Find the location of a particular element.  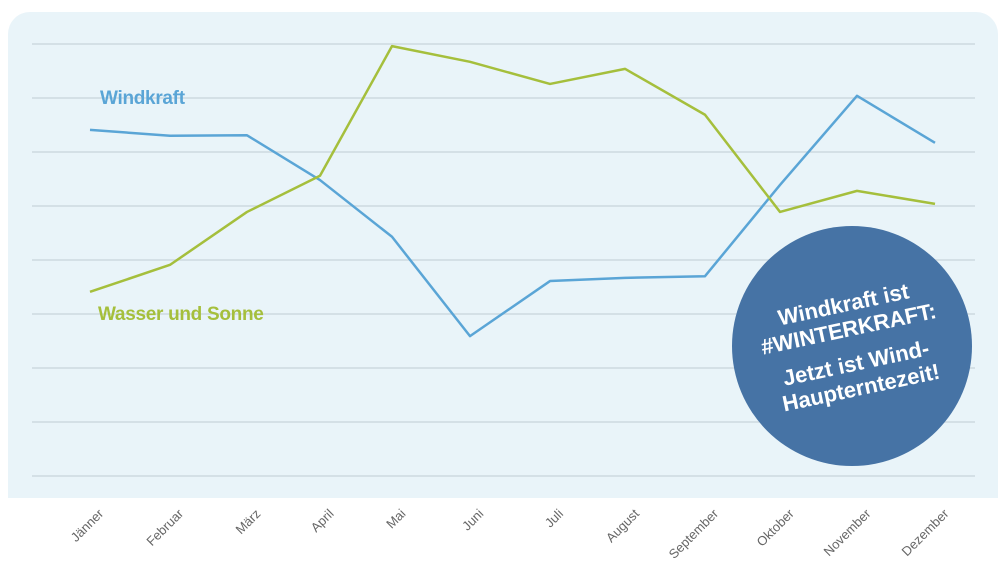

series-label-wasser-sonne: Wasser und Sonne is located at coordinates (181, 314).